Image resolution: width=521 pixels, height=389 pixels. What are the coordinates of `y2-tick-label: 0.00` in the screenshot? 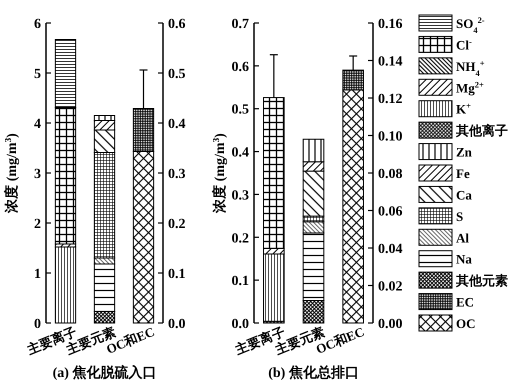 It's located at (390, 324).